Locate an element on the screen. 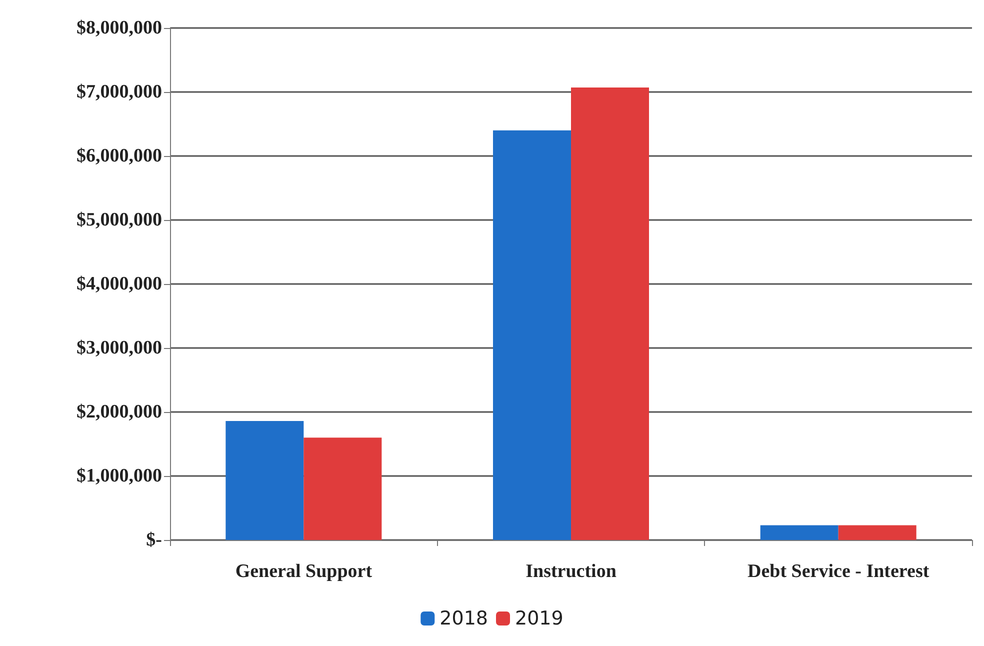 The height and width of the screenshot is (646, 984). y-tick-label: $5,000,000 is located at coordinates (119, 220).